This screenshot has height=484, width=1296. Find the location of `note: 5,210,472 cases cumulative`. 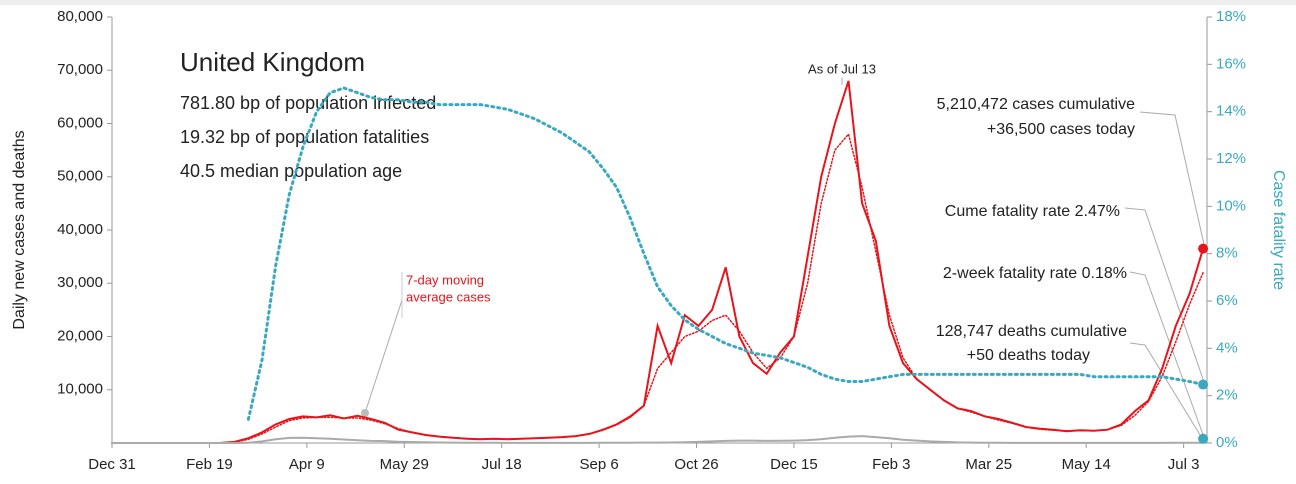

note: 5,210,472 cases cumulative is located at coordinates (1036, 104).